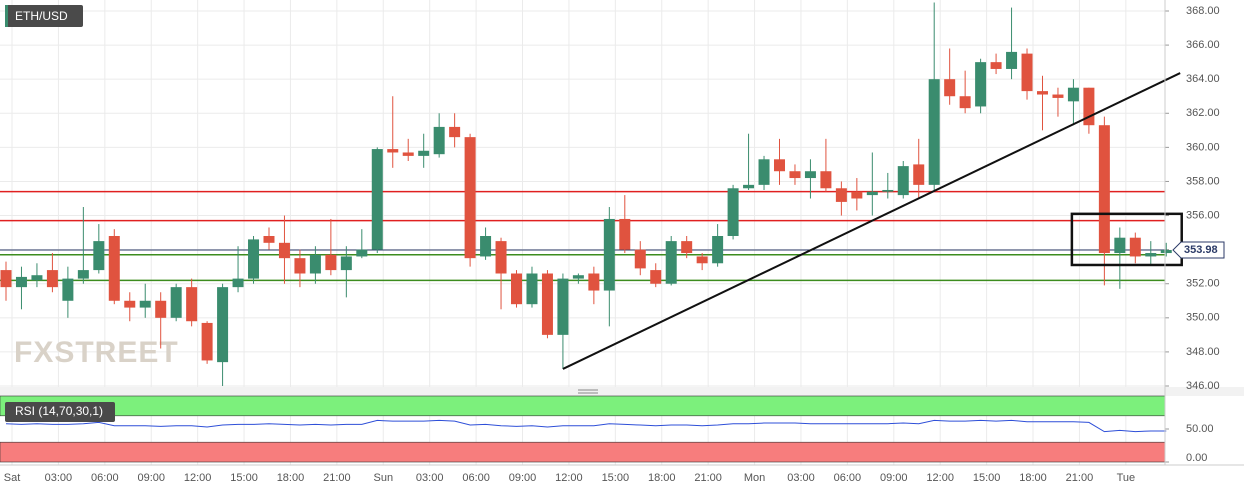 The image size is (1244, 489). Describe the element at coordinates (1203, 113) in the screenshot. I see `y-tick-label: 362.00` at that location.